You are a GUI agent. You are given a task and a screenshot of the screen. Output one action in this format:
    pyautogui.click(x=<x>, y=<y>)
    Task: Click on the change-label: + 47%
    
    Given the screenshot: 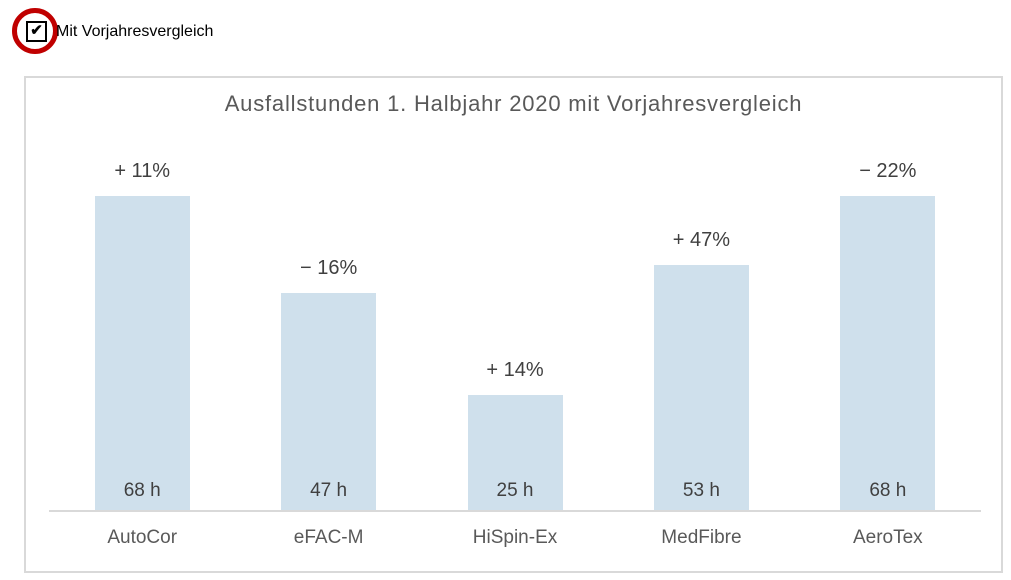 What is the action you would take?
    pyautogui.click(x=701, y=240)
    